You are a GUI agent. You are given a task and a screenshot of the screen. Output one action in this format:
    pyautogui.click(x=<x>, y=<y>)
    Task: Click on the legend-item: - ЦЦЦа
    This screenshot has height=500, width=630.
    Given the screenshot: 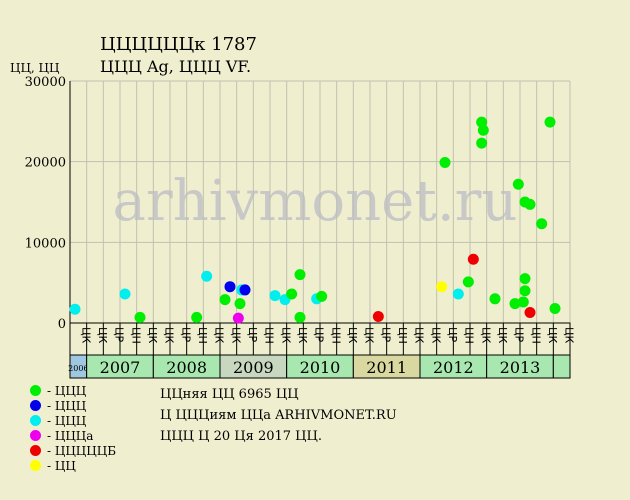 What is the action you would take?
    pyautogui.click(x=73, y=435)
    